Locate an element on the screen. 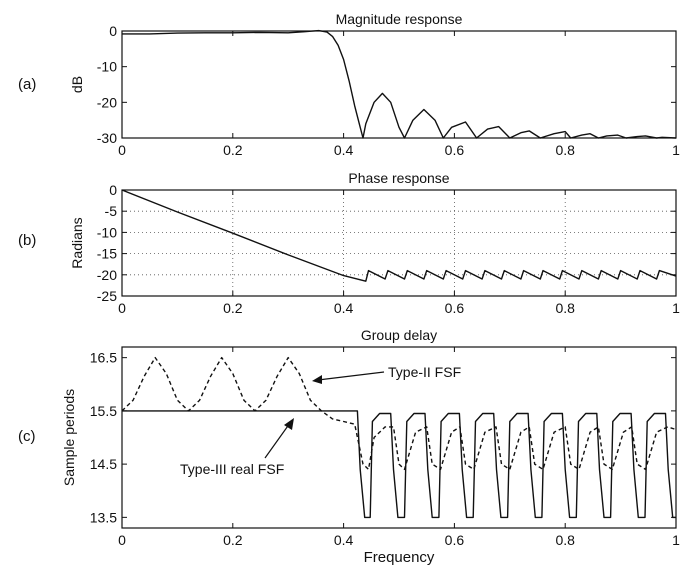 The height and width of the screenshot is (575, 691). magnitude-xtick-label-3: 0.6 is located at coordinates (455, 150).